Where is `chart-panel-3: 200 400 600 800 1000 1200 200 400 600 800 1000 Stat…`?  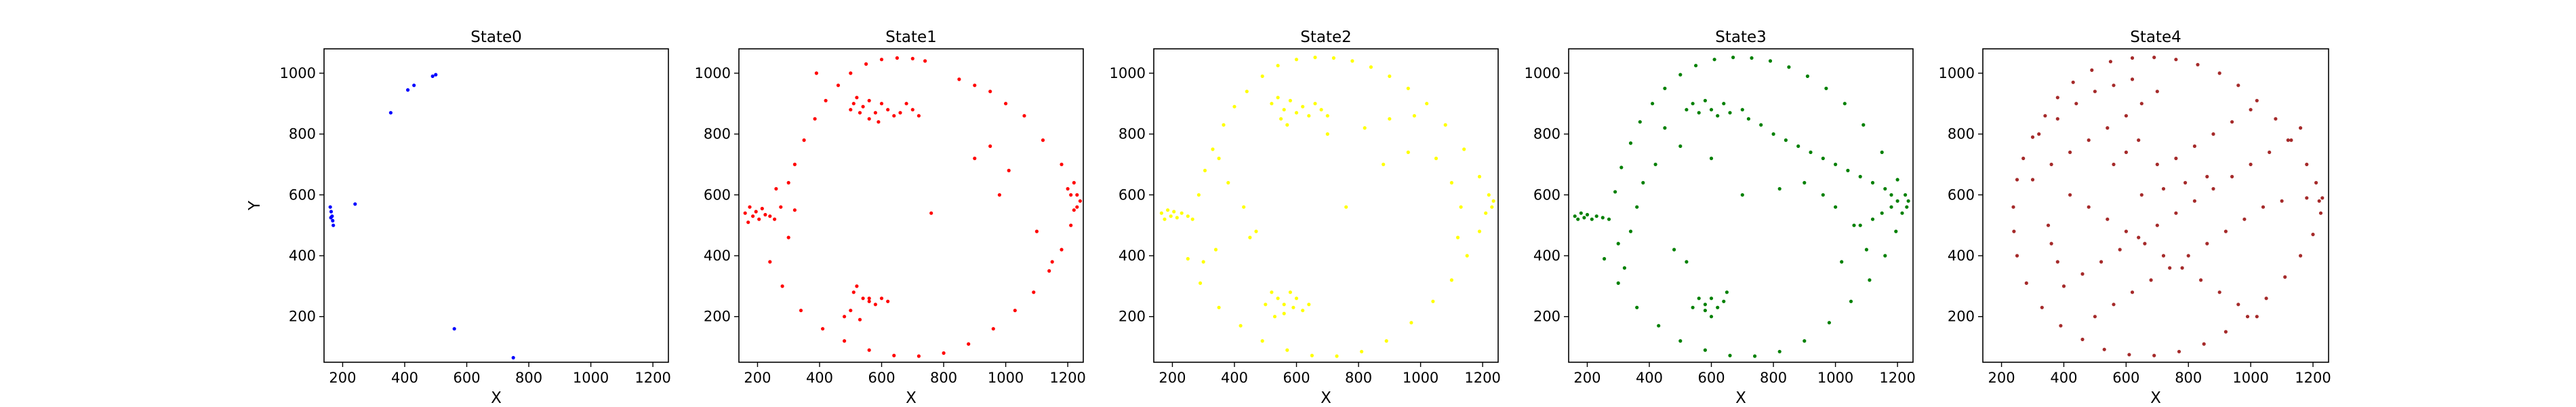
chart-panel-3: 200 400 600 800 1000 1200 200 400 600 800 1000 Stat… is located at coordinates (1720, 217).